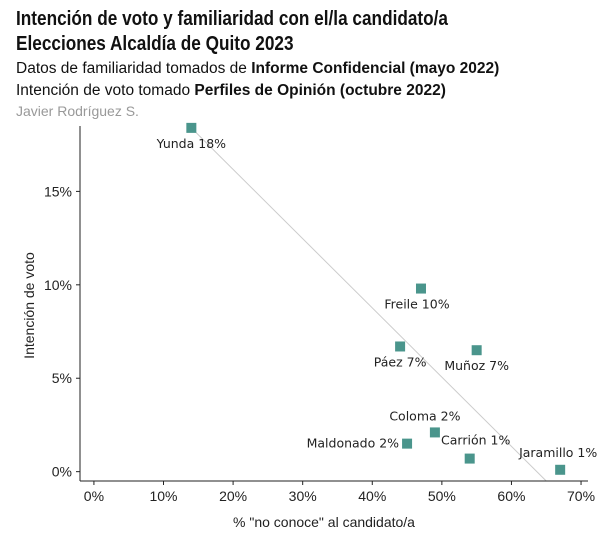 The width and height of the screenshot is (599, 549). What do you see at coordinates (233, 496) in the screenshot?
I see `x-tick-label: 20%` at bounding box center [233, 496].